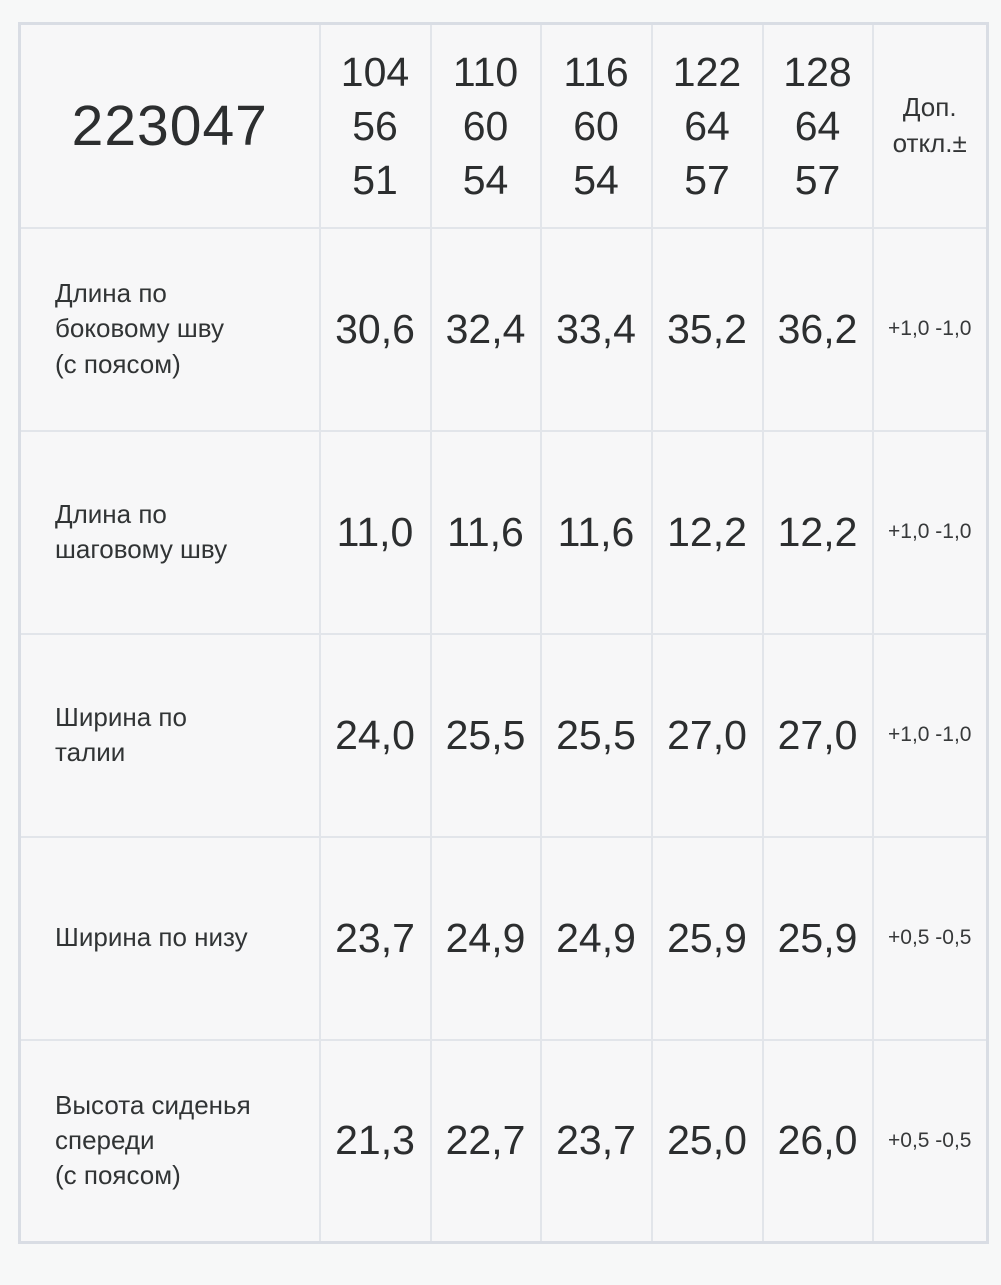 This screenshot has height=1285, width=1001. What do you see at coordinates (707, 329) in the screenshot?
I see `value-cell: 35,2` at bounding box center [707, 329].